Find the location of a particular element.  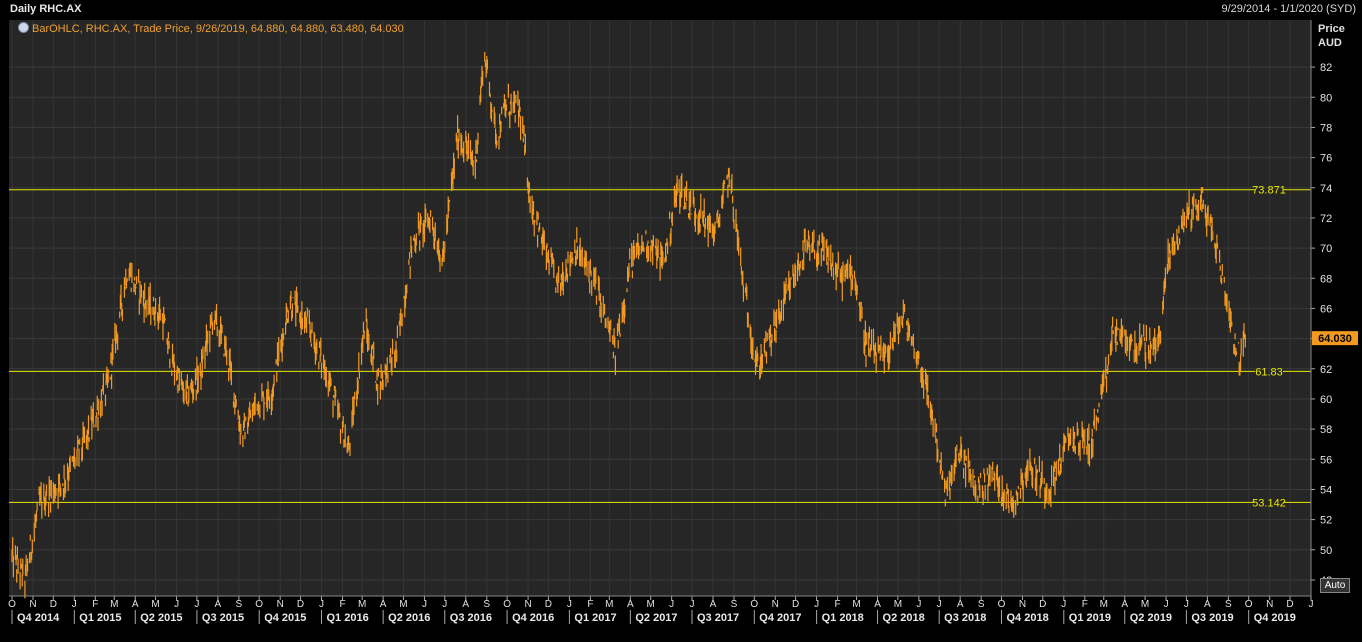

x-quarter-label: Q3 2017 is located at coordinates (718, 618).